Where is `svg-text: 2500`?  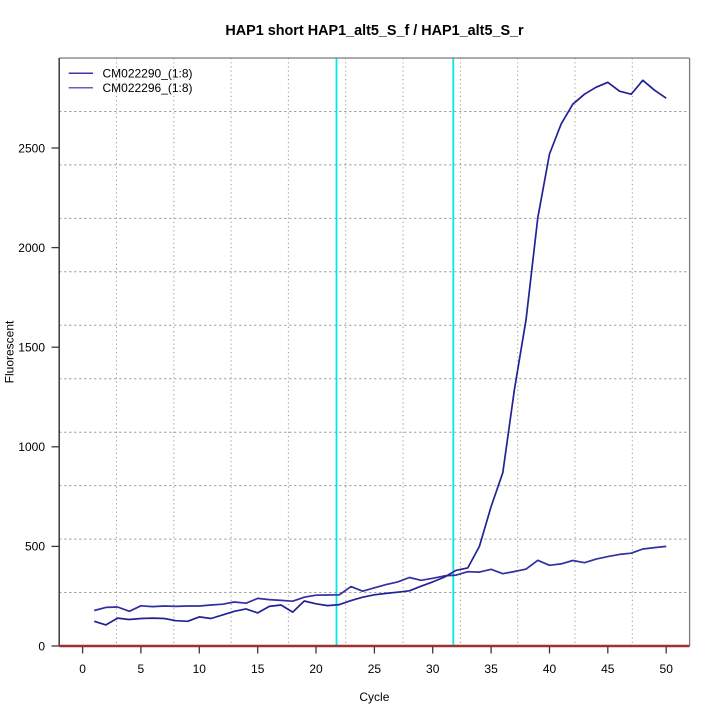
svg-text: 2500 is located at coordinates (31, 148).